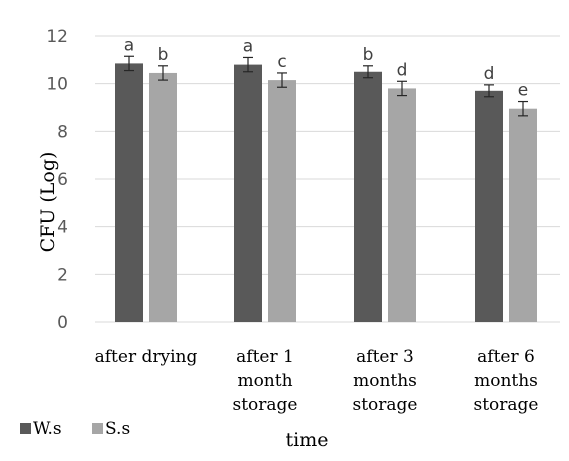 The width and height of the screenshot is (569, 461). I want to click on x-category-label-line: after 3, so click(385, 357).